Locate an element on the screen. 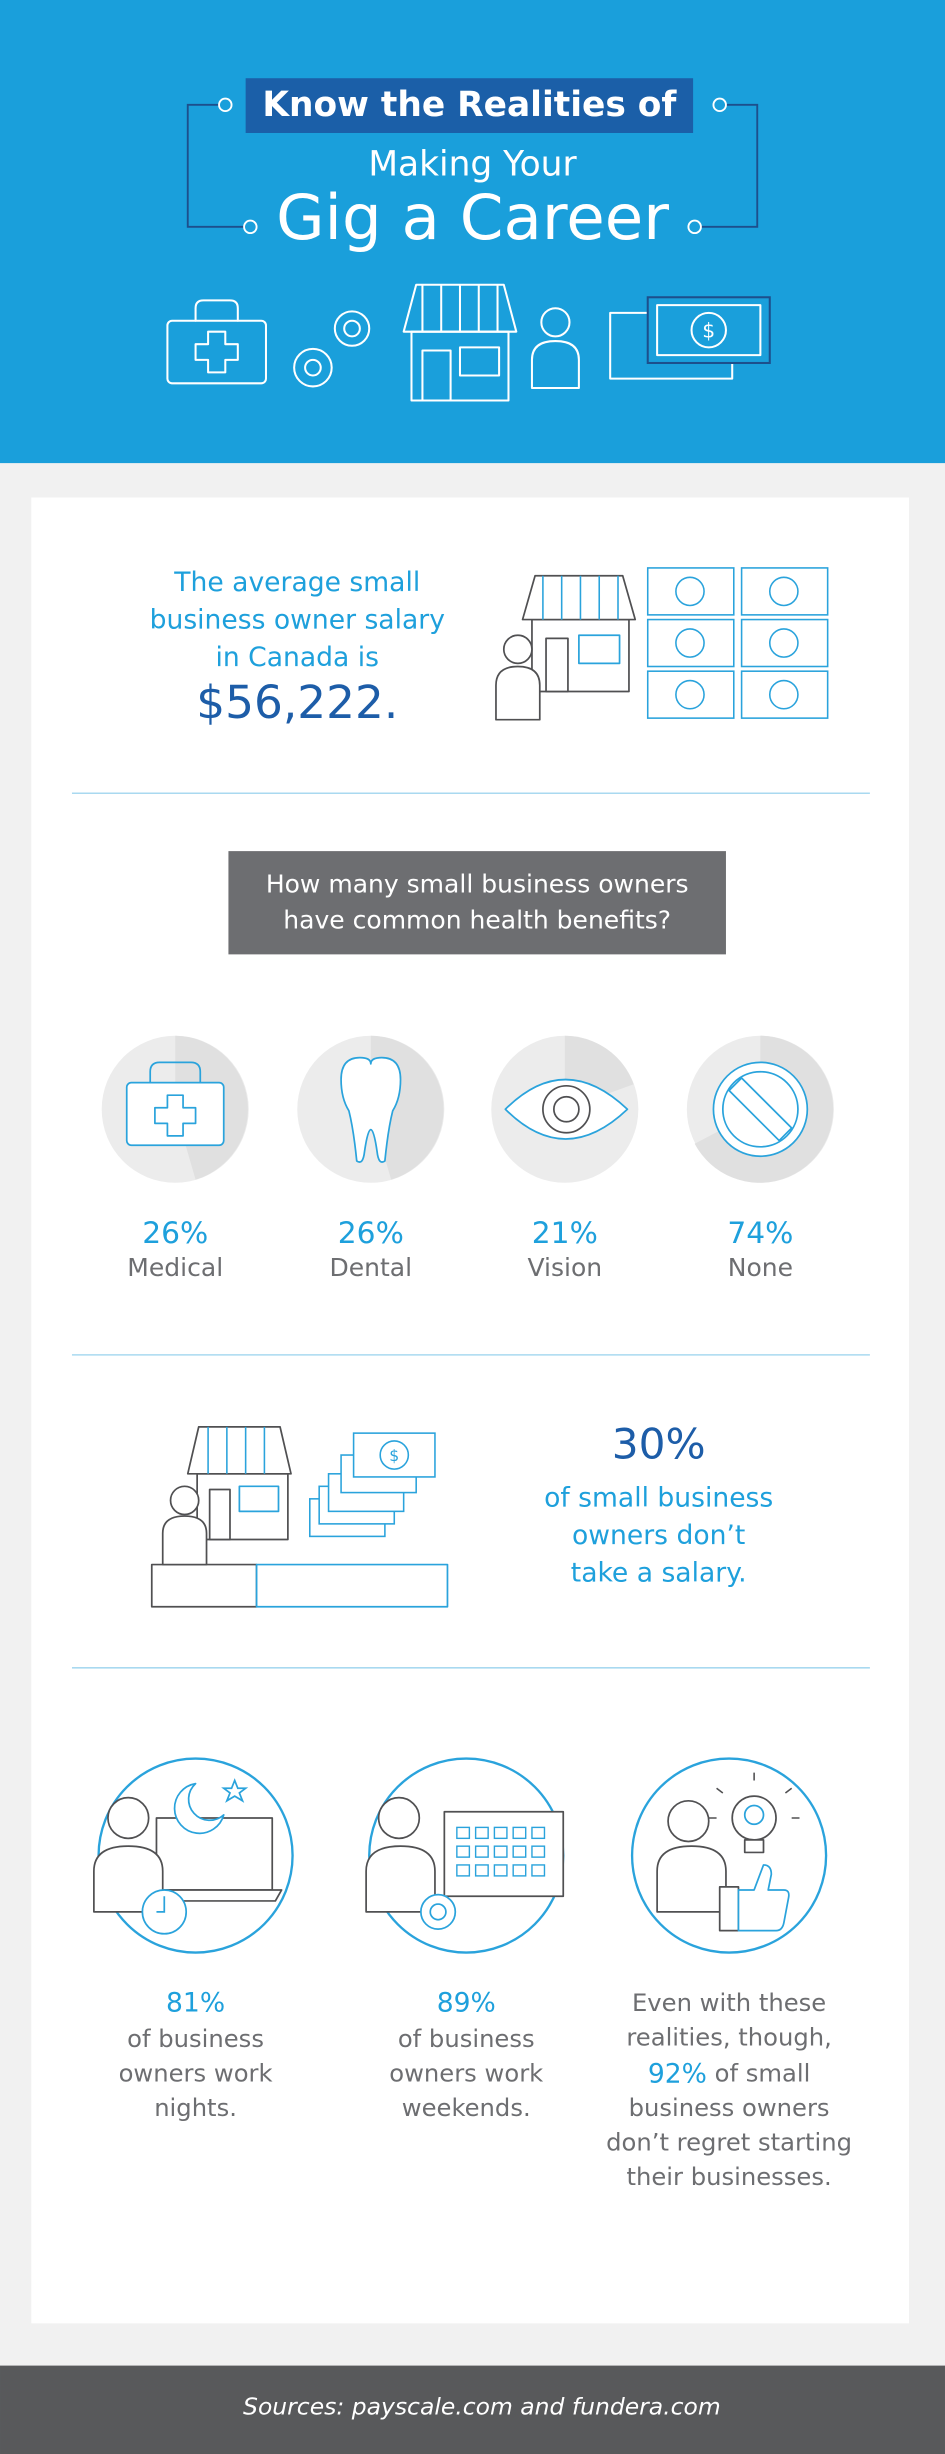  benefit-label: Medical is located at coordinates (175, 1267).